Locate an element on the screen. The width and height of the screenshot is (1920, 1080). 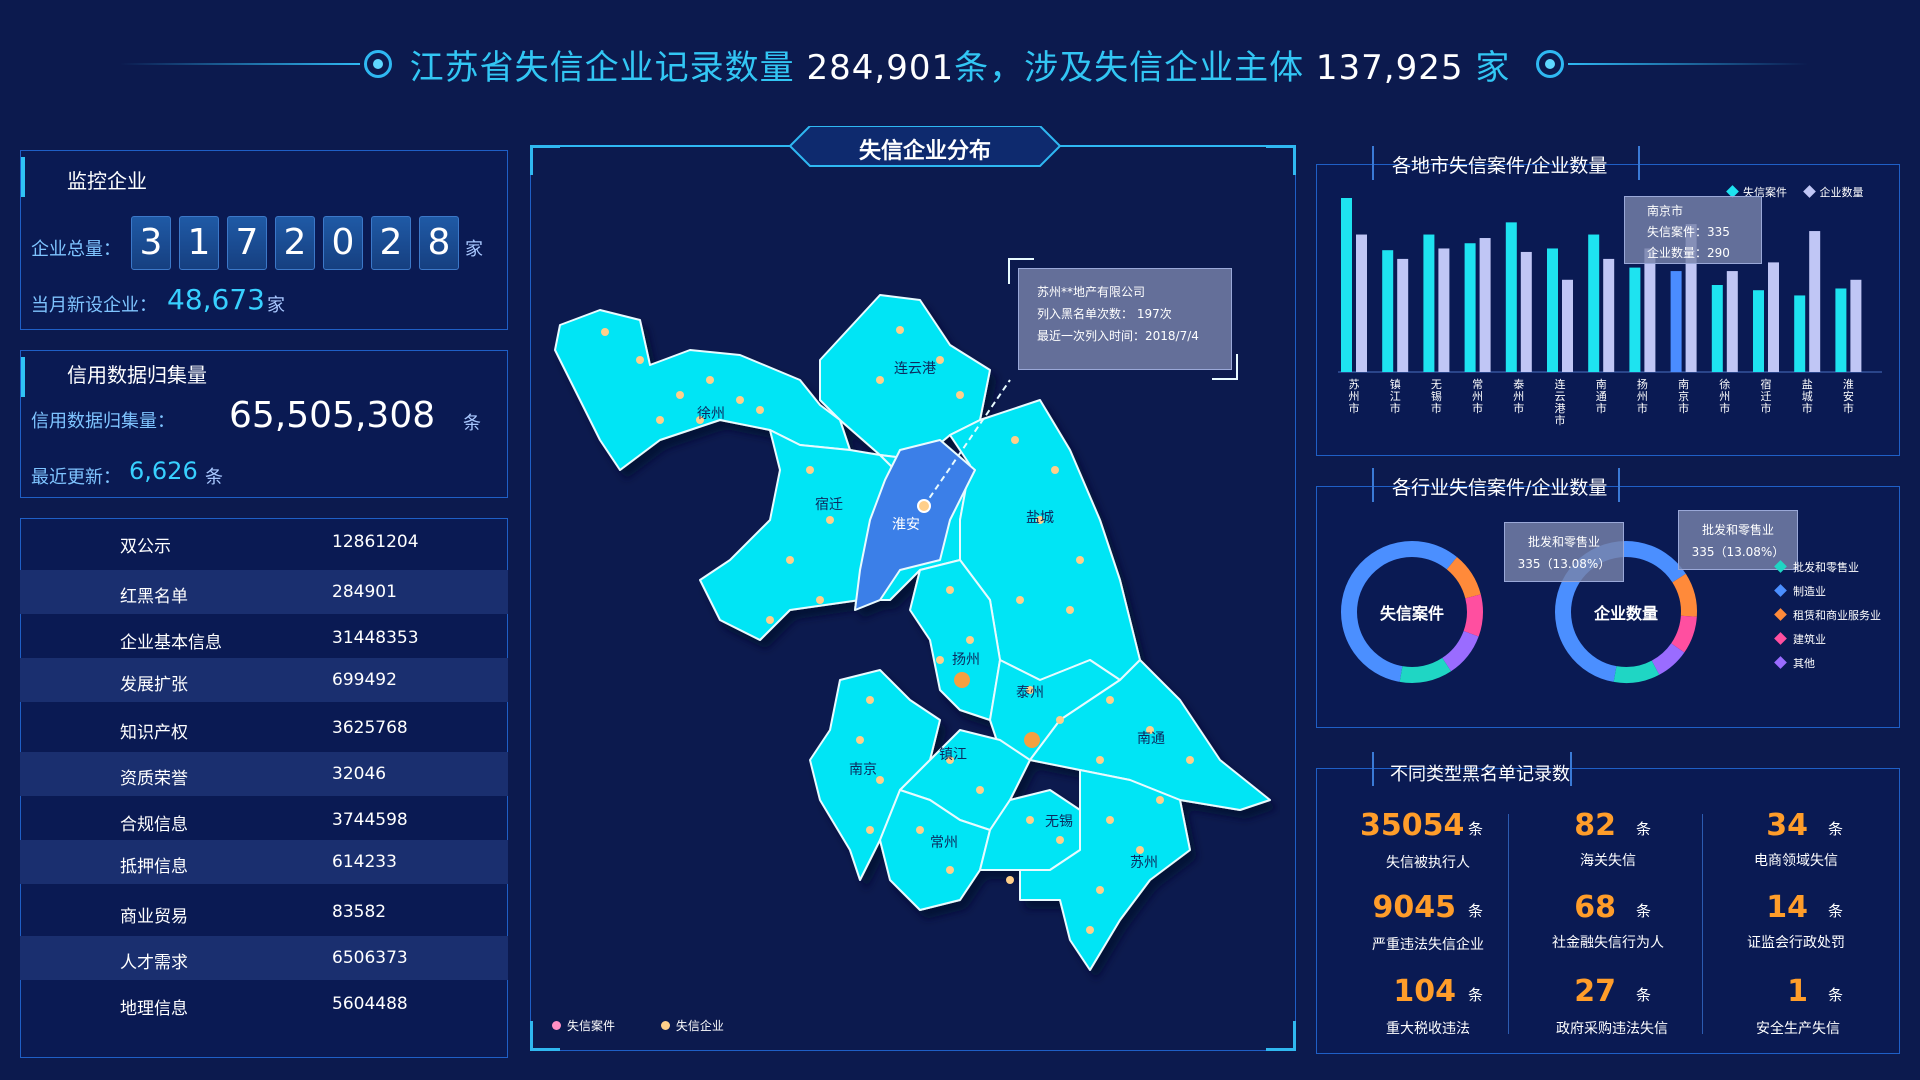
city-label: 镇江 is located at coordinates (953, 755).